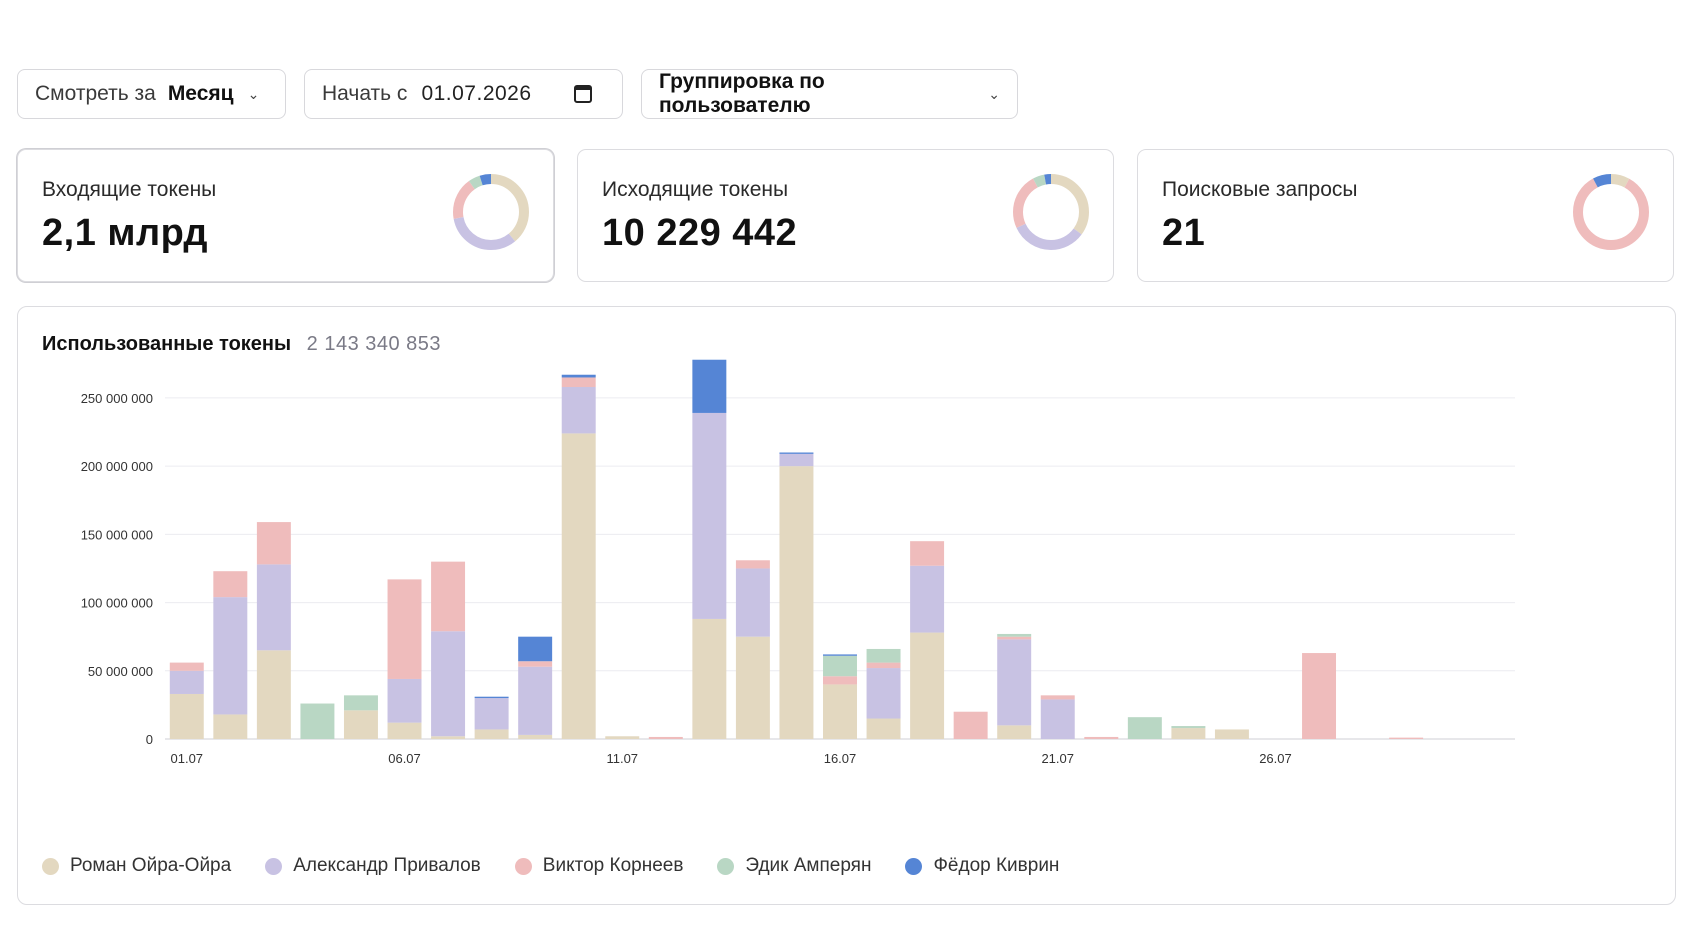 The width and height of the screenshot is (1693, 929). I want to click on y-tick-label: 0, so click(149, 739).